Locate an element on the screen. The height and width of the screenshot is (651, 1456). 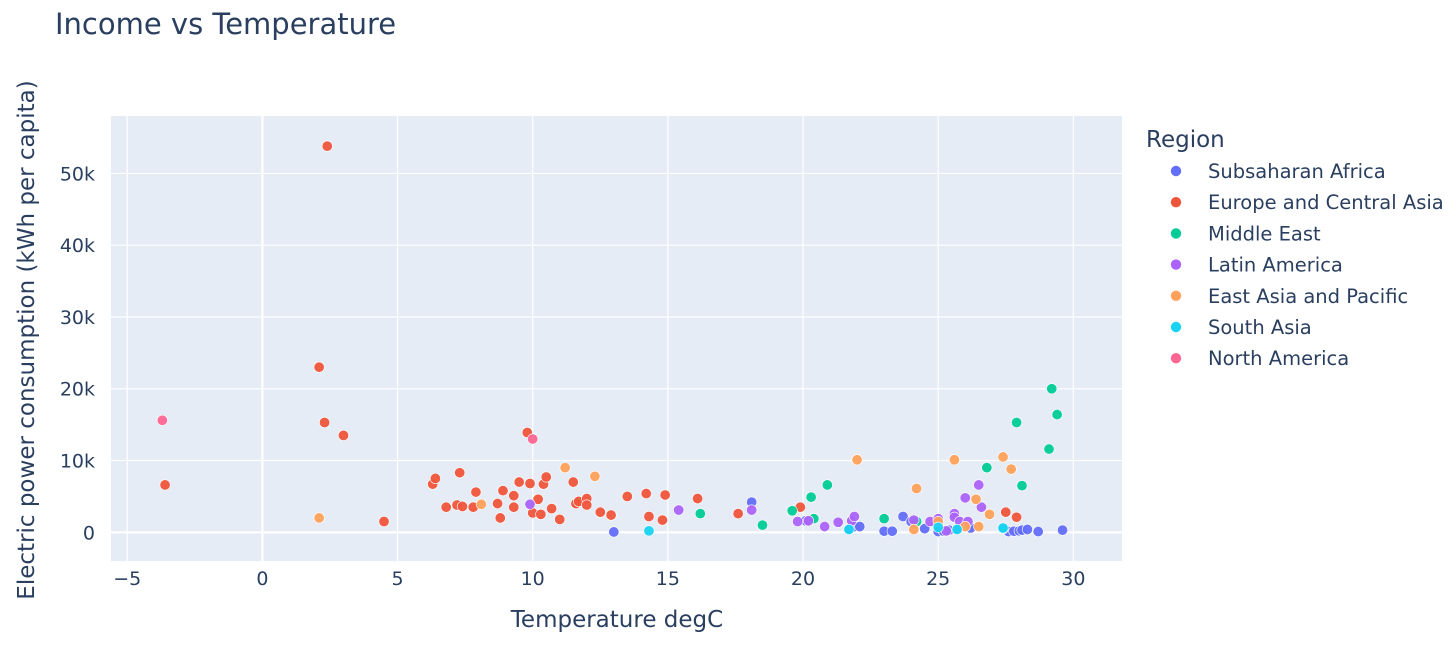
x-tick-label: 10 is located at coordinates (533, 579).